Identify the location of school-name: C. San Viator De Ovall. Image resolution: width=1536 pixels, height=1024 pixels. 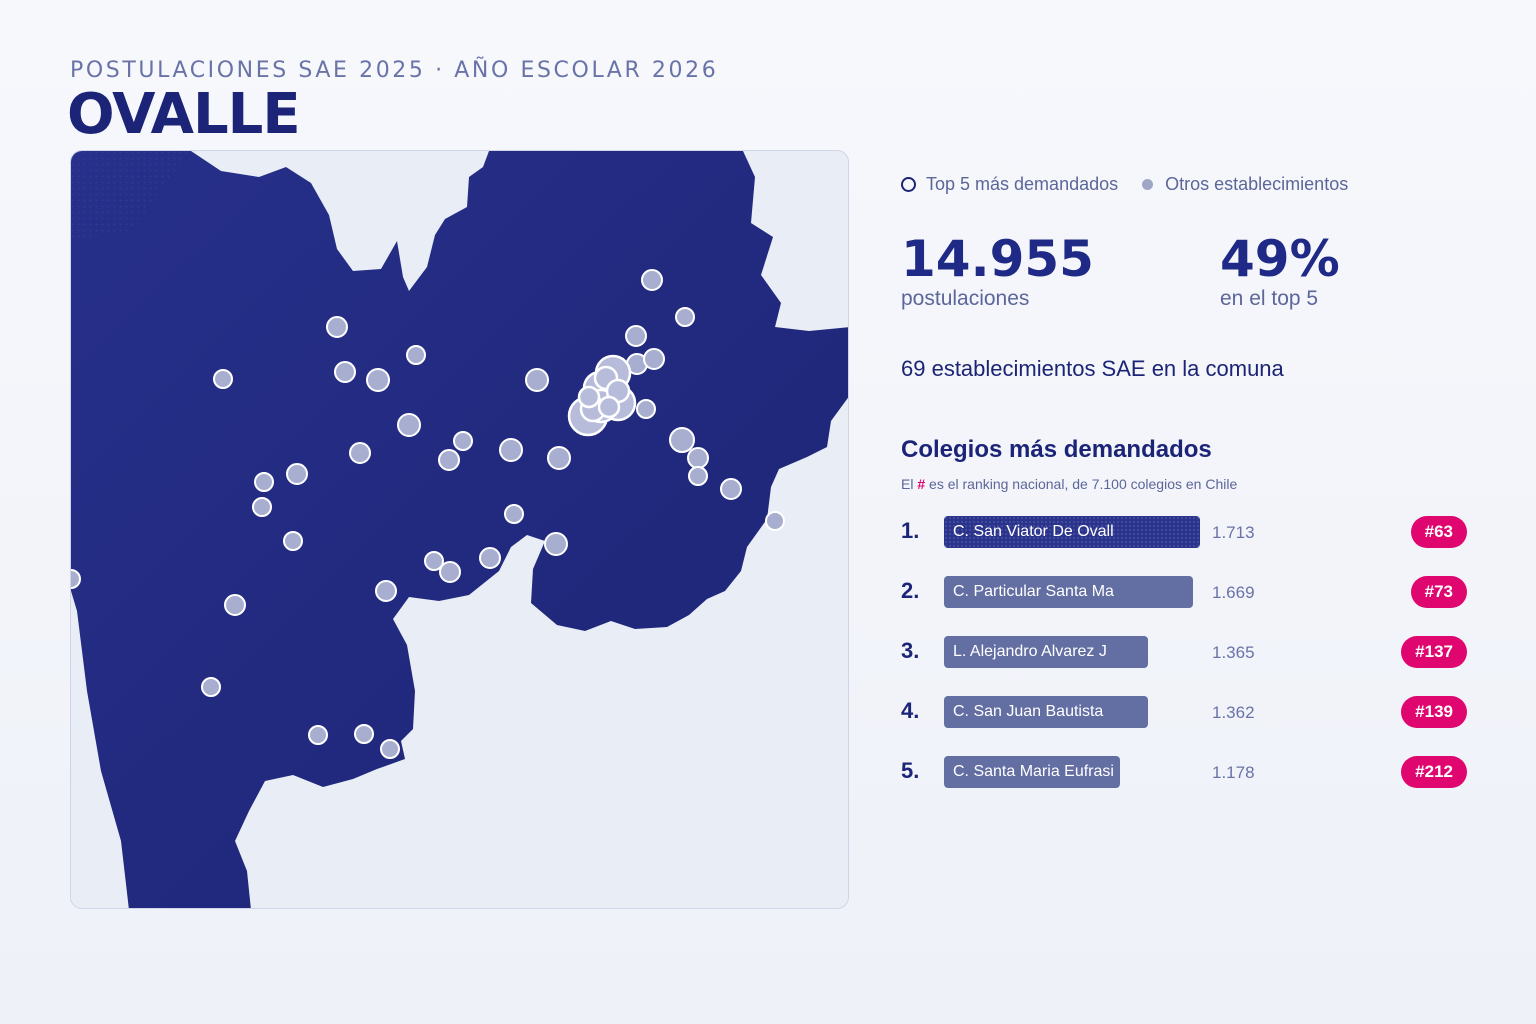
(1033, 531).